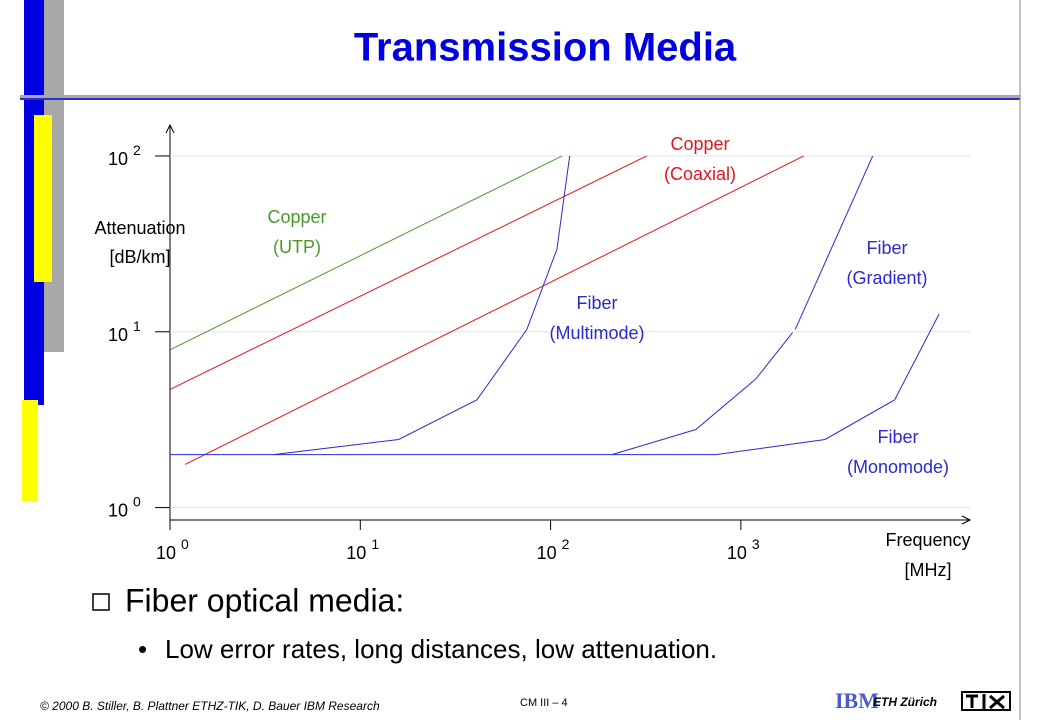 The width and height of the screenshot is (1040, 720). What do you see at coordinates (139, 228) in the screenshot?
I see `y-axis-label: Attenuation` at bounding box center [139, 228].